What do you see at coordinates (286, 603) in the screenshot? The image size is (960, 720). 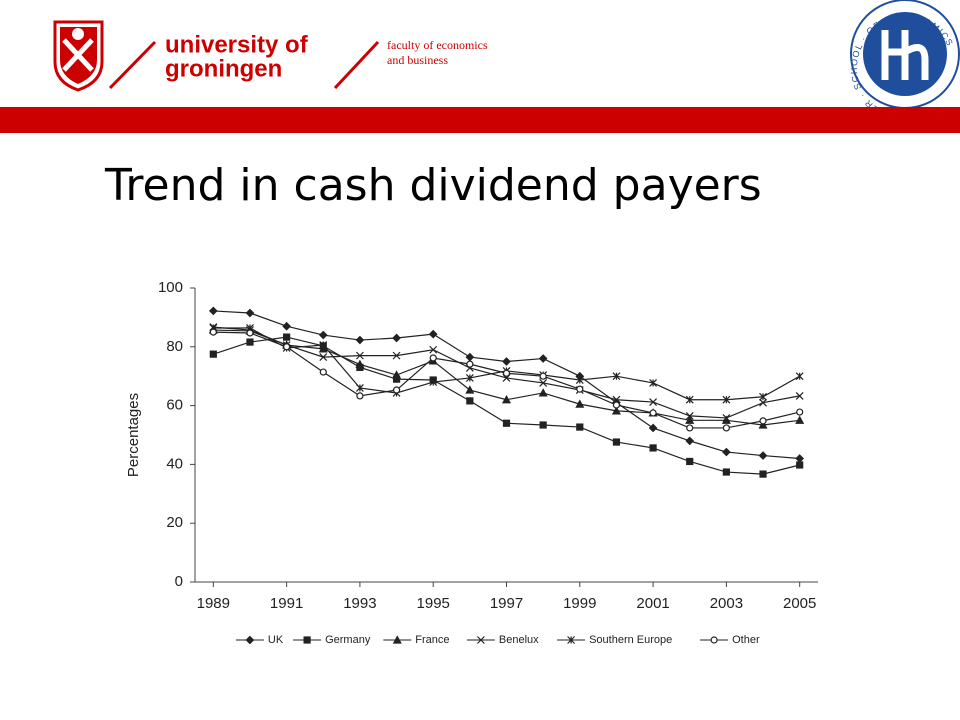 I see `x-tick-label: 1991` at bounding box center [286, 603].